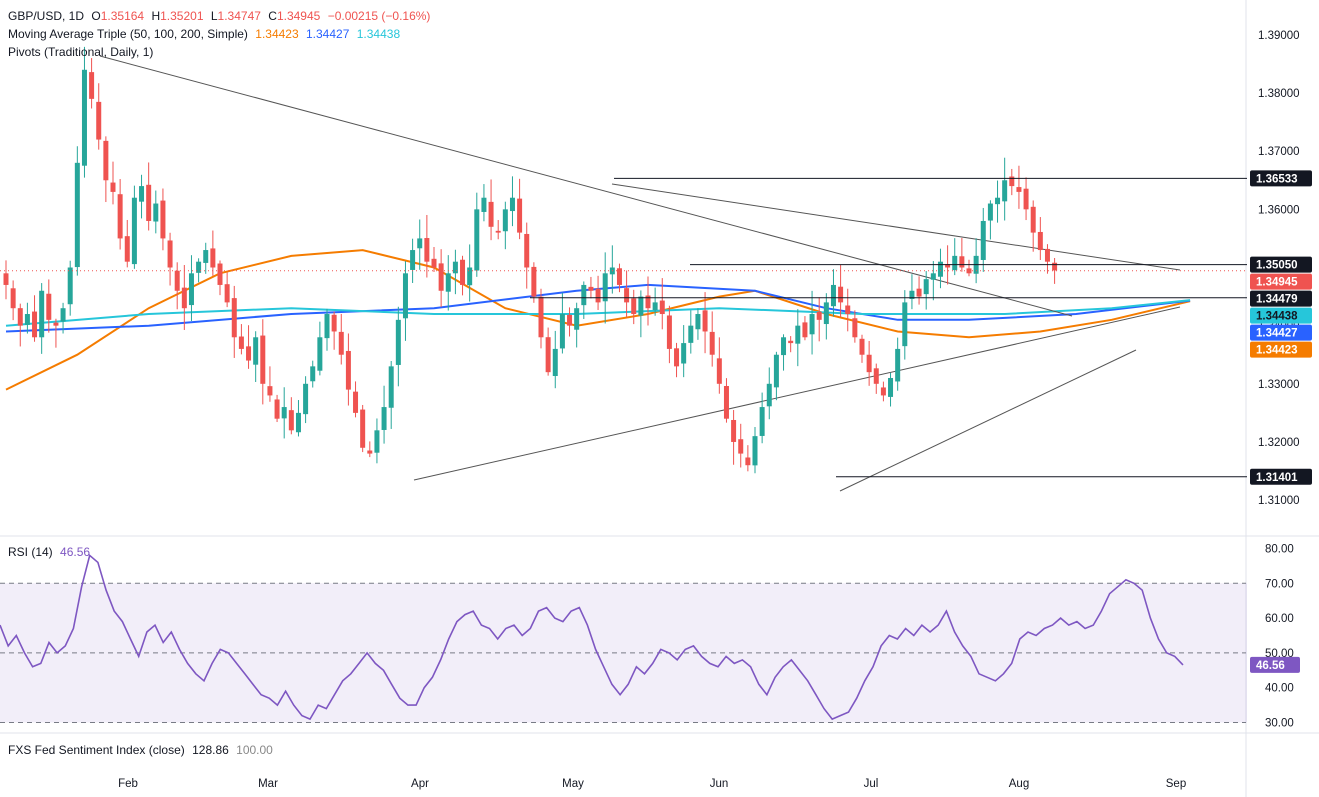 Image resolution: width=1319 pixels, height=797 pixels. What do you see at coordinates (277, 34) in the screenshot?
I see `ma50-value: 1.34423` at bounding box center [277, 34].